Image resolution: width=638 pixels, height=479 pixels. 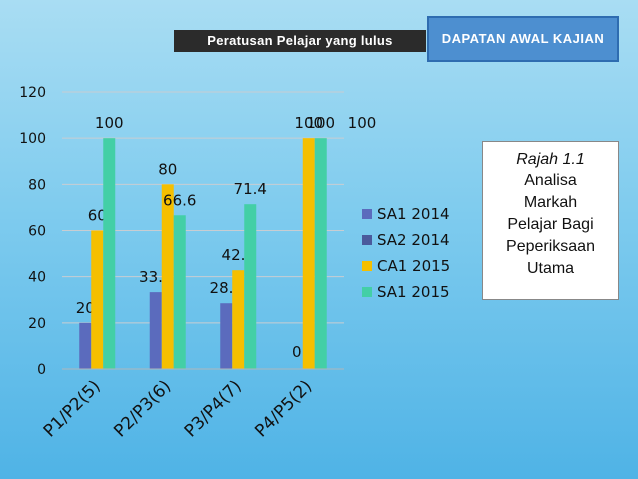 What do you see at coordinates (283, 408) in the screenshot?
I see `x-category-label: P4/P5(2)` at bounding box center [283, 408].